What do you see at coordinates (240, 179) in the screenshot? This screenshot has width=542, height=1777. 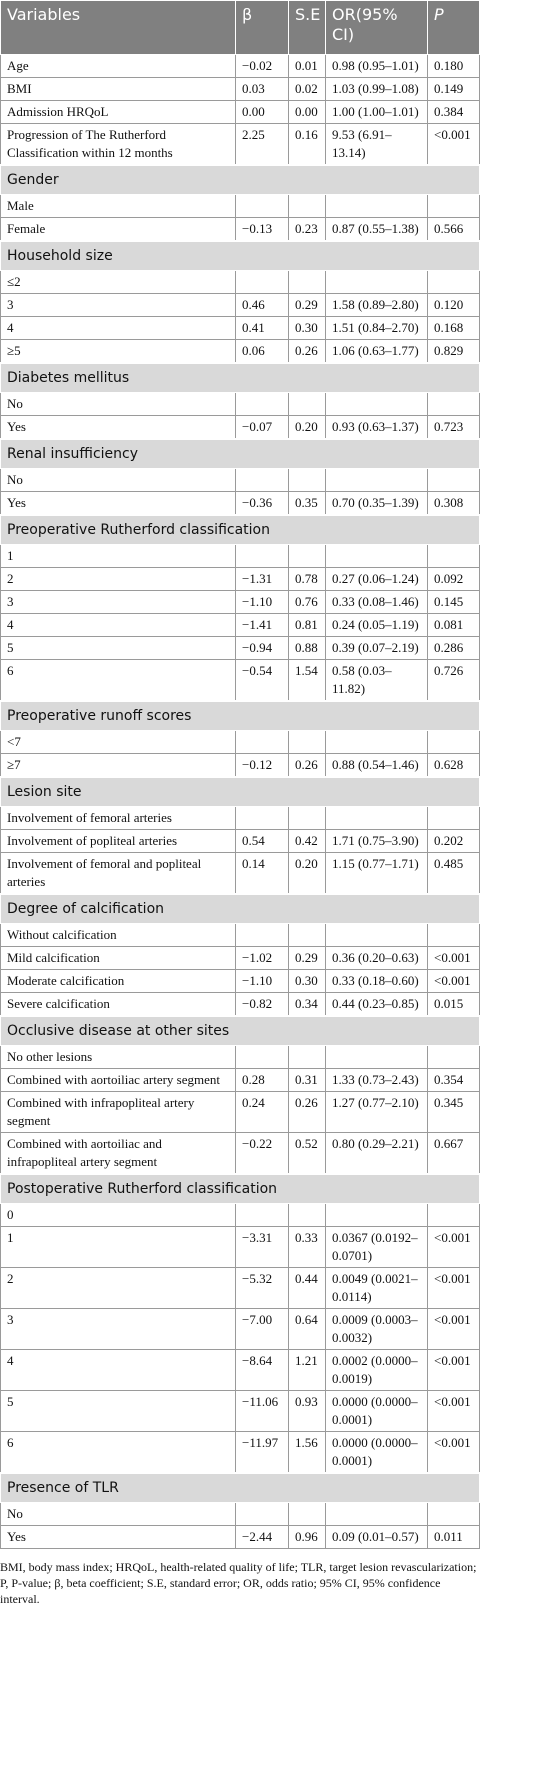 I see `section-label: Gender` at bounding box center [240, 179].